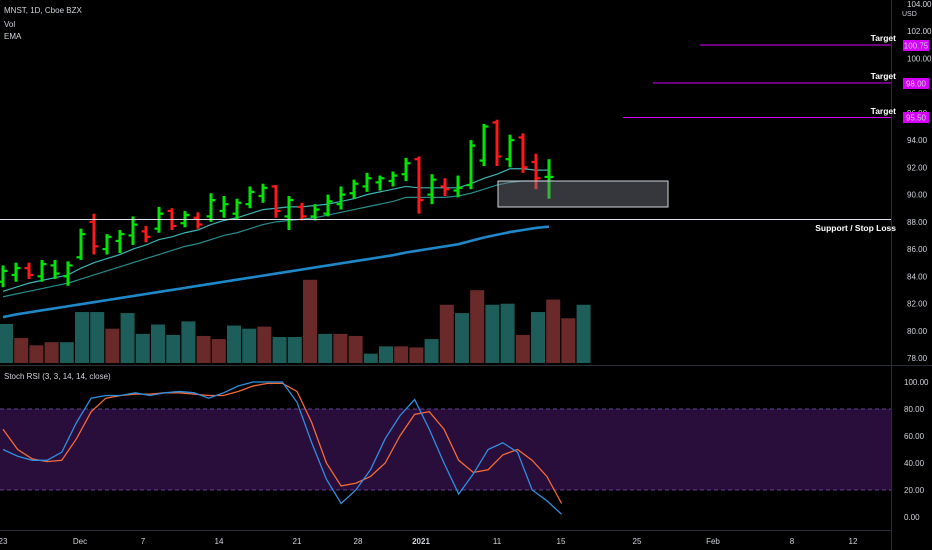  Describe the element at coordinates (43, 10) in the screenshot. I see `symbol-title: MNST, 1D, Cboe BZX` at that location.